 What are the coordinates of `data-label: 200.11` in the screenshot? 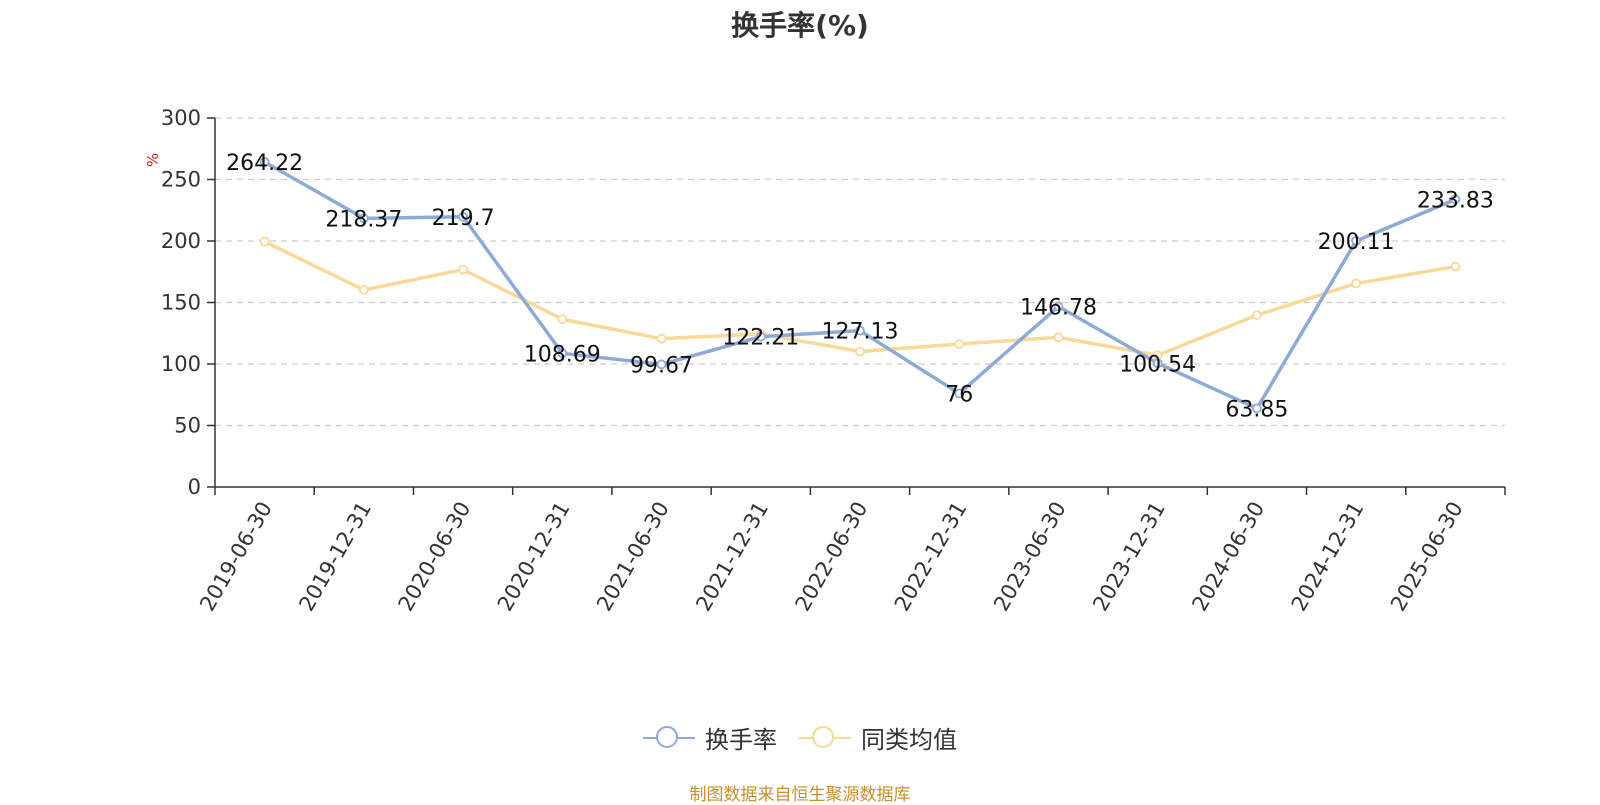 It's located at (1356, 242).